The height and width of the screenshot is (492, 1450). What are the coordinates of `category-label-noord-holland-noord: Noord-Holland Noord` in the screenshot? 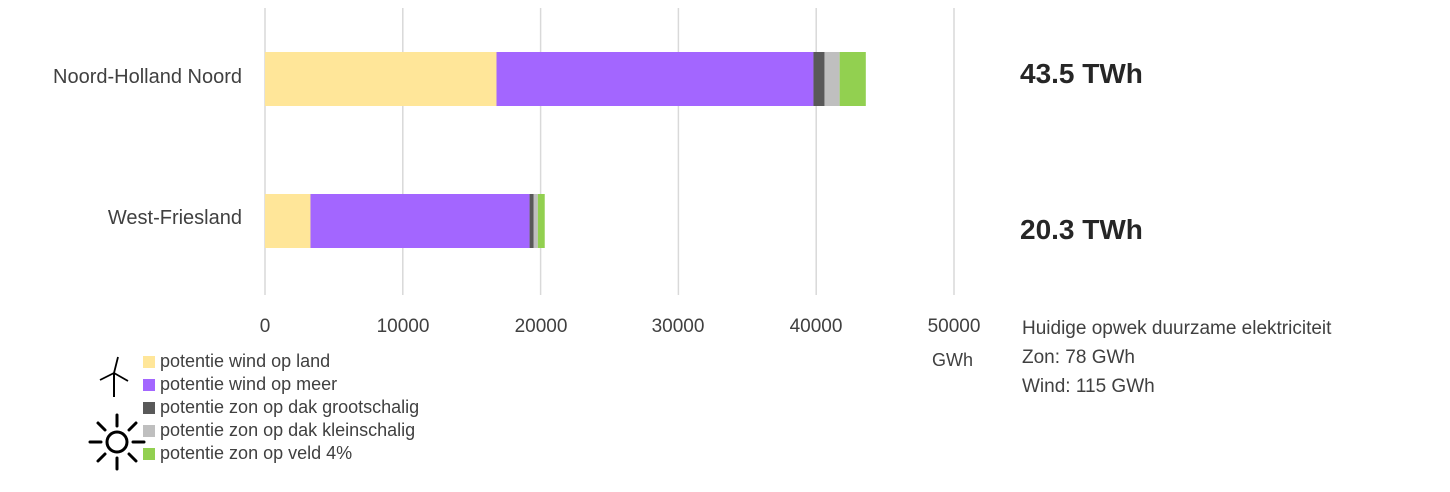 It's located at (147, 77).